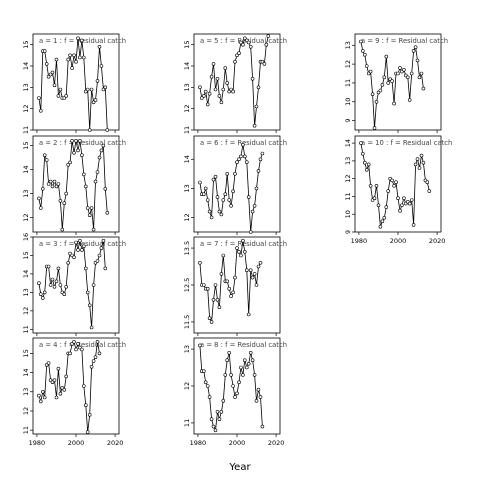 Image resolution: width=480 pixels, height=485 pixels. What do you see at coordinates (187, 386) in the screenshot?
I see `y-tick-label: 12` at bounding box center [187, 386].